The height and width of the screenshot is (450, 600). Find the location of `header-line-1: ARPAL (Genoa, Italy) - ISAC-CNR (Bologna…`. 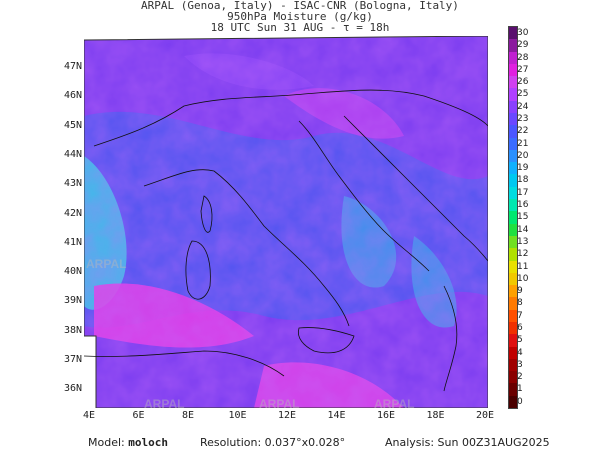

header-line-1: ARPAL (Genoa, Italy) - ISAC-CNR (Bologna… is located at coordinates (300, 6).